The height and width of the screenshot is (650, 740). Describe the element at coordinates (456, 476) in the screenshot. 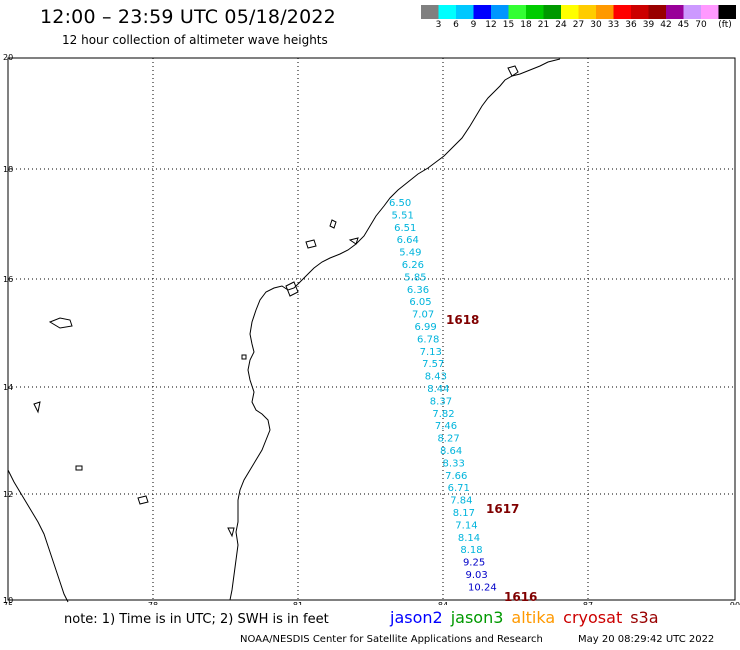

I see `wave-height-value: 7.66` at that location.